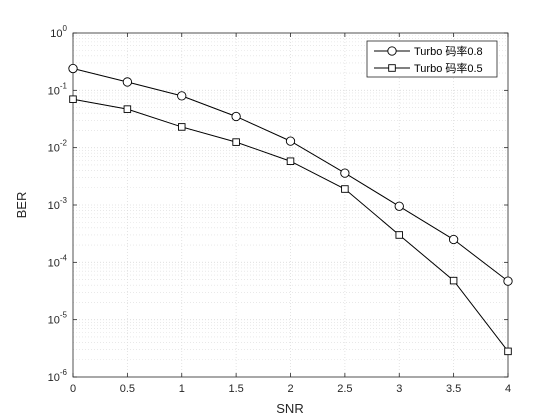 This screenshot has width=560, height=420. What do you see at coordinates (344, 389) in the screenshot?
I see `x-tick-label: 2.5` at bounding box center [344, 389].